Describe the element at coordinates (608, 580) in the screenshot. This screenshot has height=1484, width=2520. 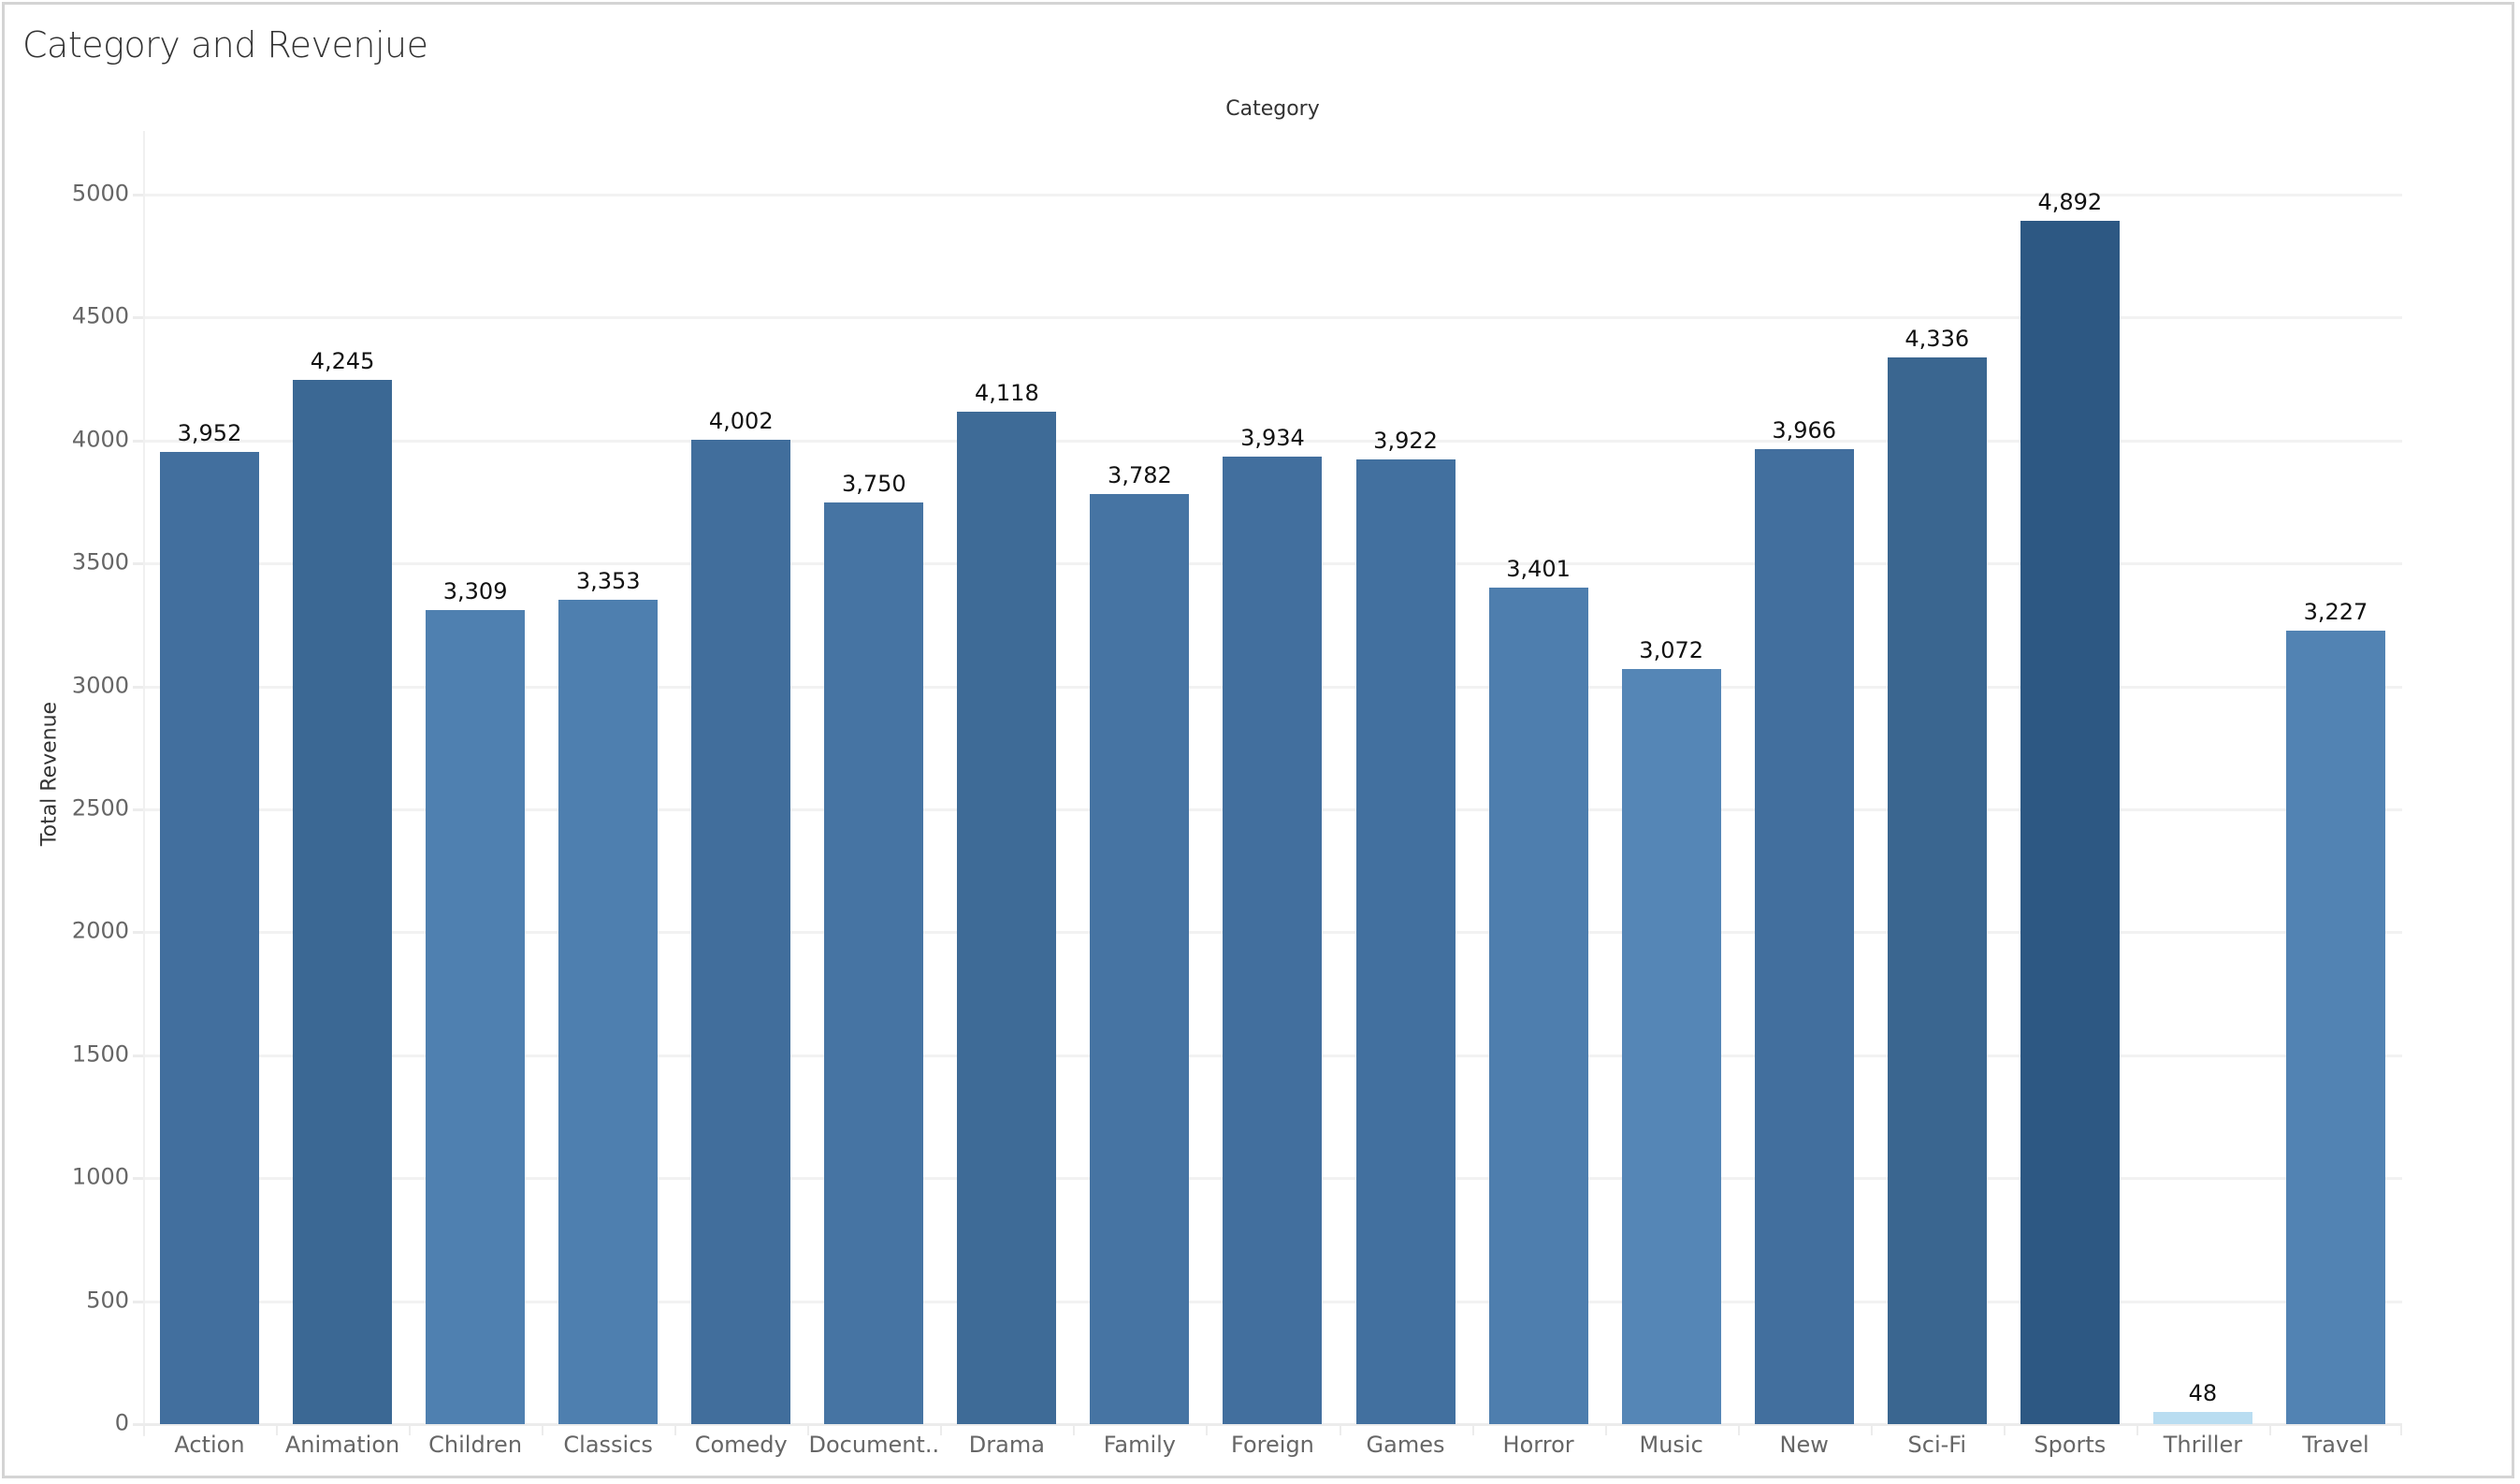
I see `bar-value-label: 3,353` at that location.